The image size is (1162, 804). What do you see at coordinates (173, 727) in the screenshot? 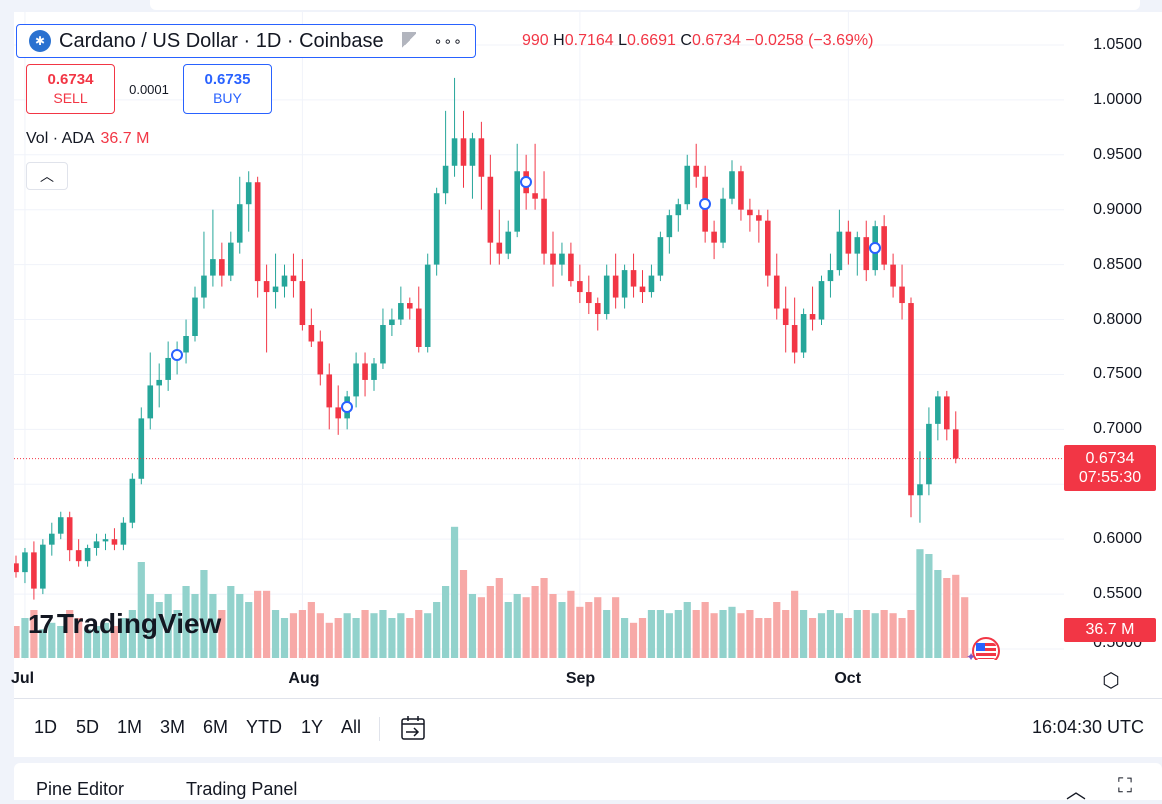
I see `timeframe-3m: 3M` at bounding box center [173, 727].